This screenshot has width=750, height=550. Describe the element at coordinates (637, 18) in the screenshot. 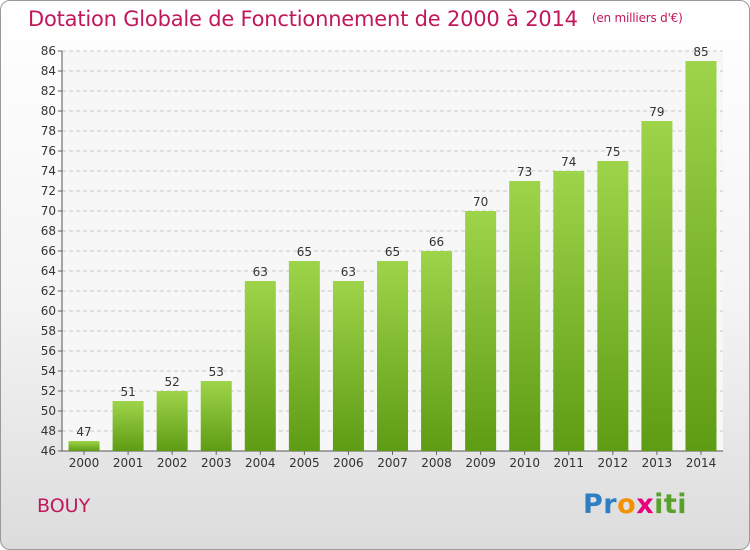

I see `chart-unit: (en milliers d'€)` at that location.